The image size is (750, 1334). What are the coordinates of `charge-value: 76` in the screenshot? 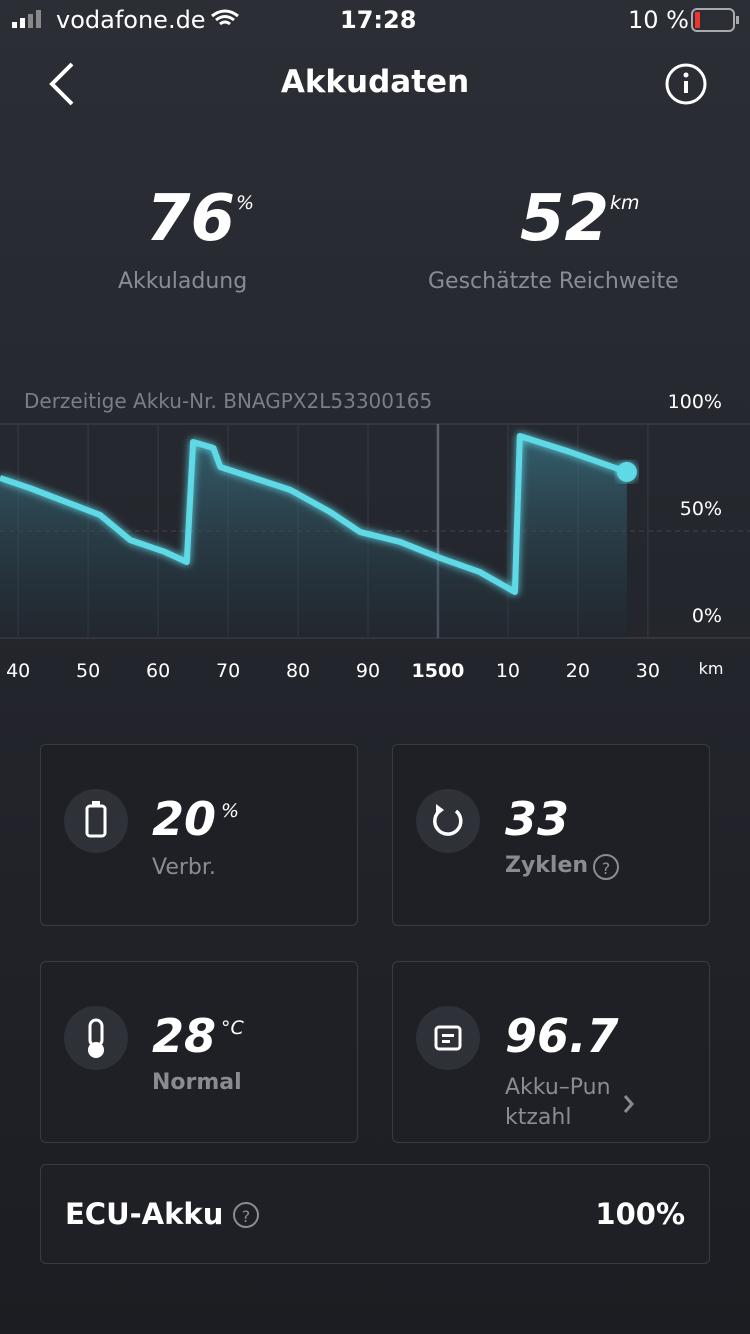 It's located at (191, 219).